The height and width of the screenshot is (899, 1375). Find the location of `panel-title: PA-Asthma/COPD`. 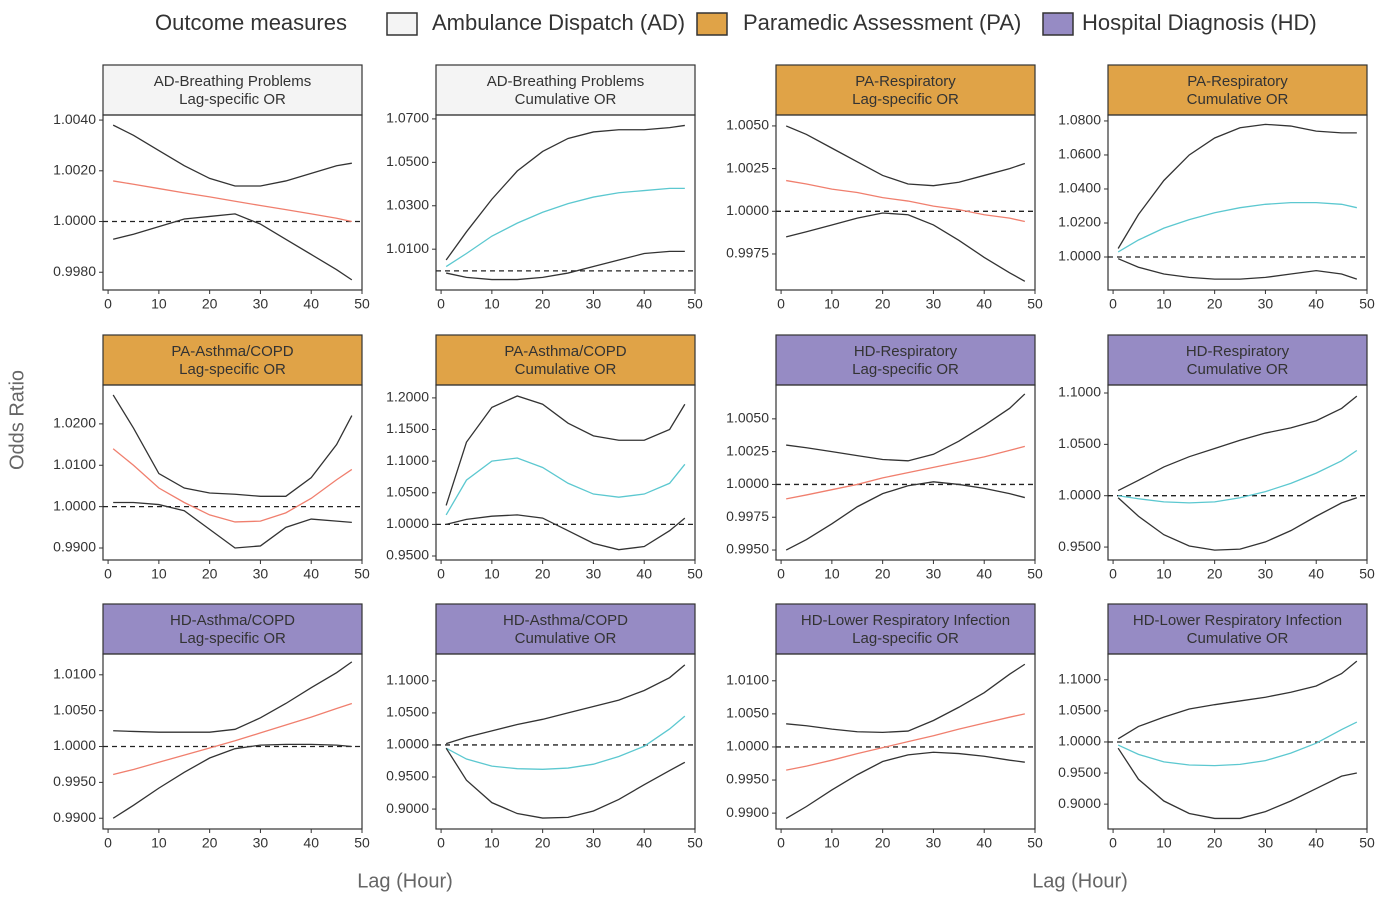

panel-title: PA-Asthma/COPD is located at coordinates (232, 351).